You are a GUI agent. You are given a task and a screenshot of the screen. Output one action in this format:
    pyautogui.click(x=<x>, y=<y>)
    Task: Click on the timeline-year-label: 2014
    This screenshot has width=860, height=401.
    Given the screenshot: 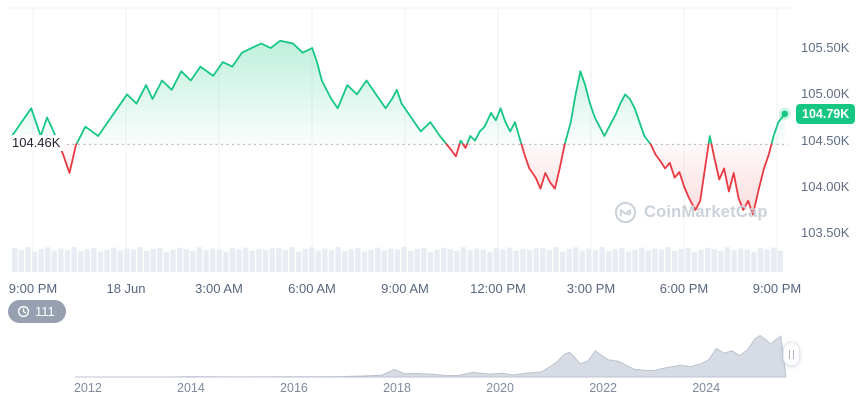 What is the action you would take?
    pyautogui.click(x=191, y=388)
    